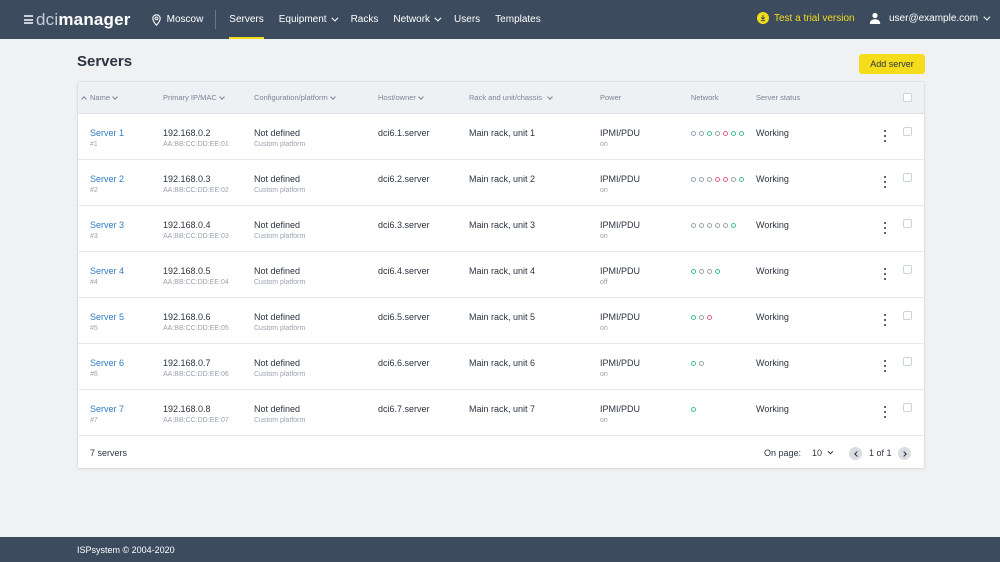 Image resolution: width=1000 pixels, height=562 pixels. I want to click on rack-unit: Main rack, unit 4, so click(502, 271).